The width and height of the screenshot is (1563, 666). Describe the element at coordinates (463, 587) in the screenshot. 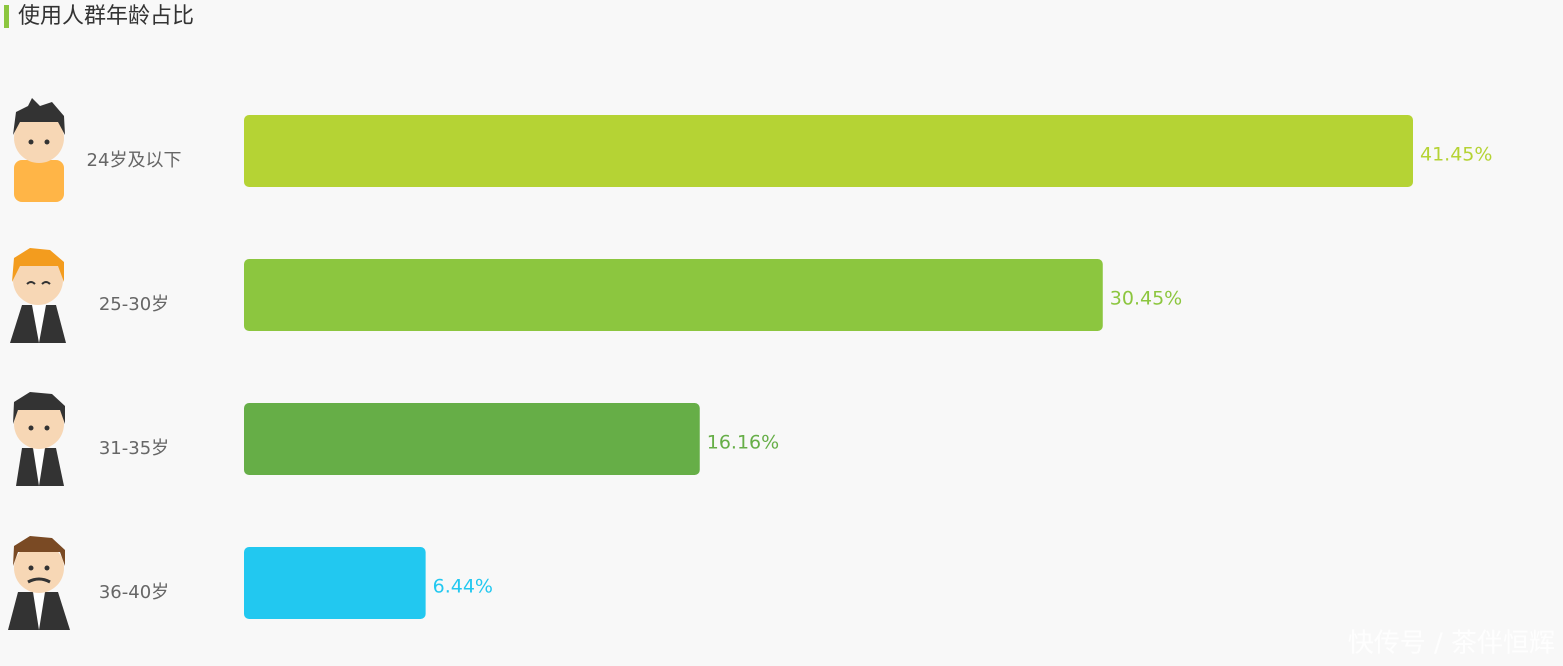

I see `value-label: 6.44%` at that location.